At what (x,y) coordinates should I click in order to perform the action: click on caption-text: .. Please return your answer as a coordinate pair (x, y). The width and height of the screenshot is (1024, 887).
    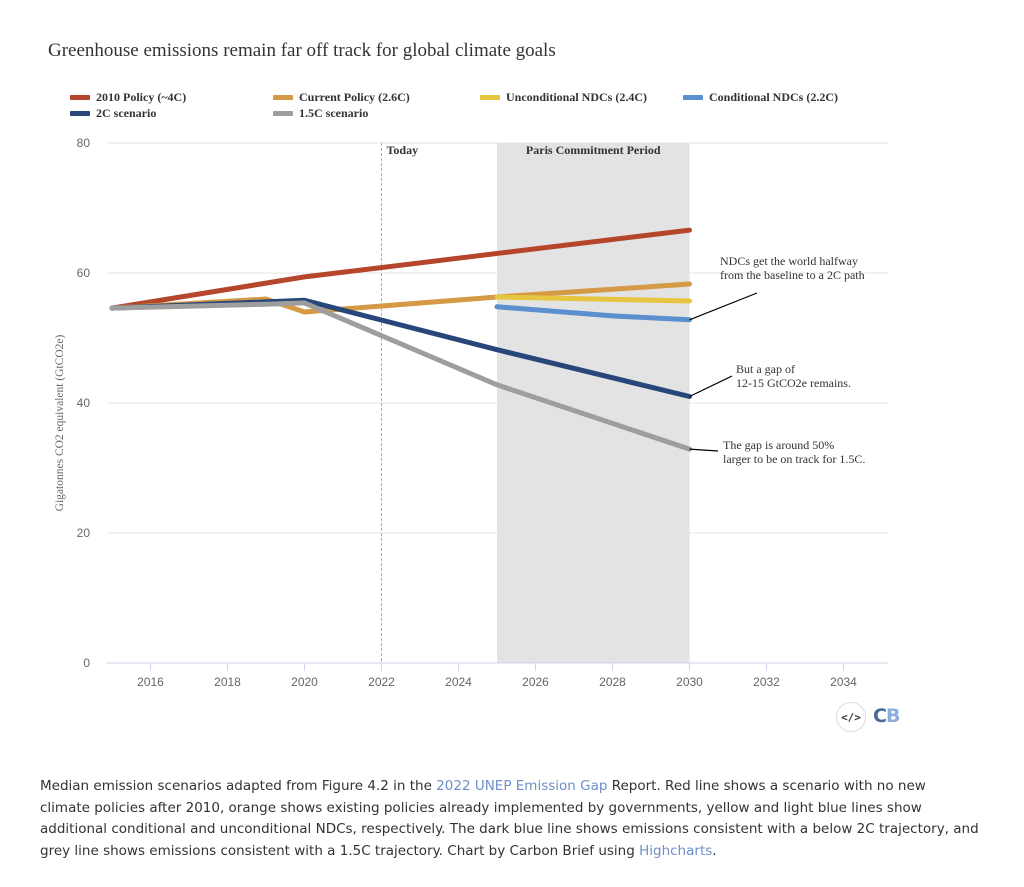
    Looking at the image, I should click on (714, 850).